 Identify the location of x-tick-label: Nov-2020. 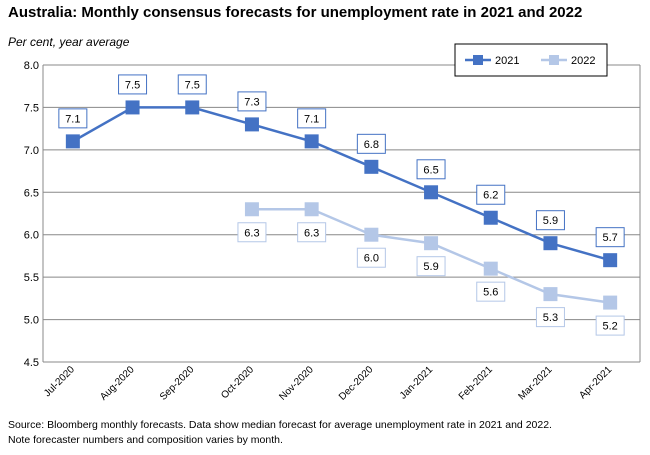
(296, 383).